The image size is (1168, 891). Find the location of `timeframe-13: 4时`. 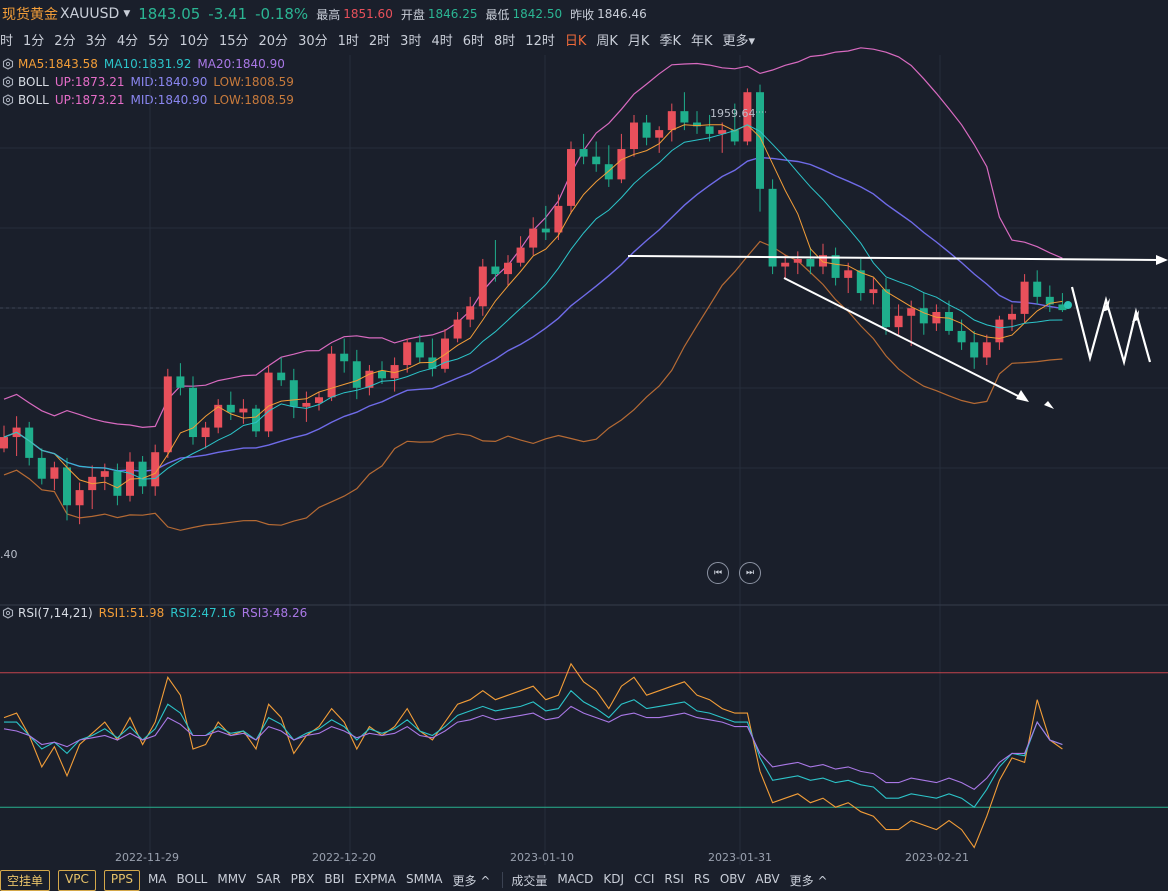

timeframe-13: 4时 is located at coordinates (442, 41).